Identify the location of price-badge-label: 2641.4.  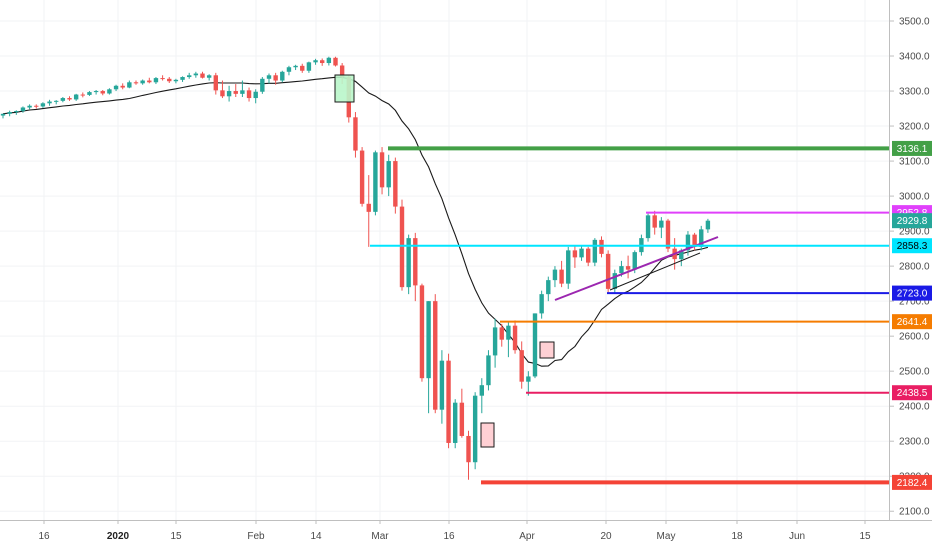
(912, 322).